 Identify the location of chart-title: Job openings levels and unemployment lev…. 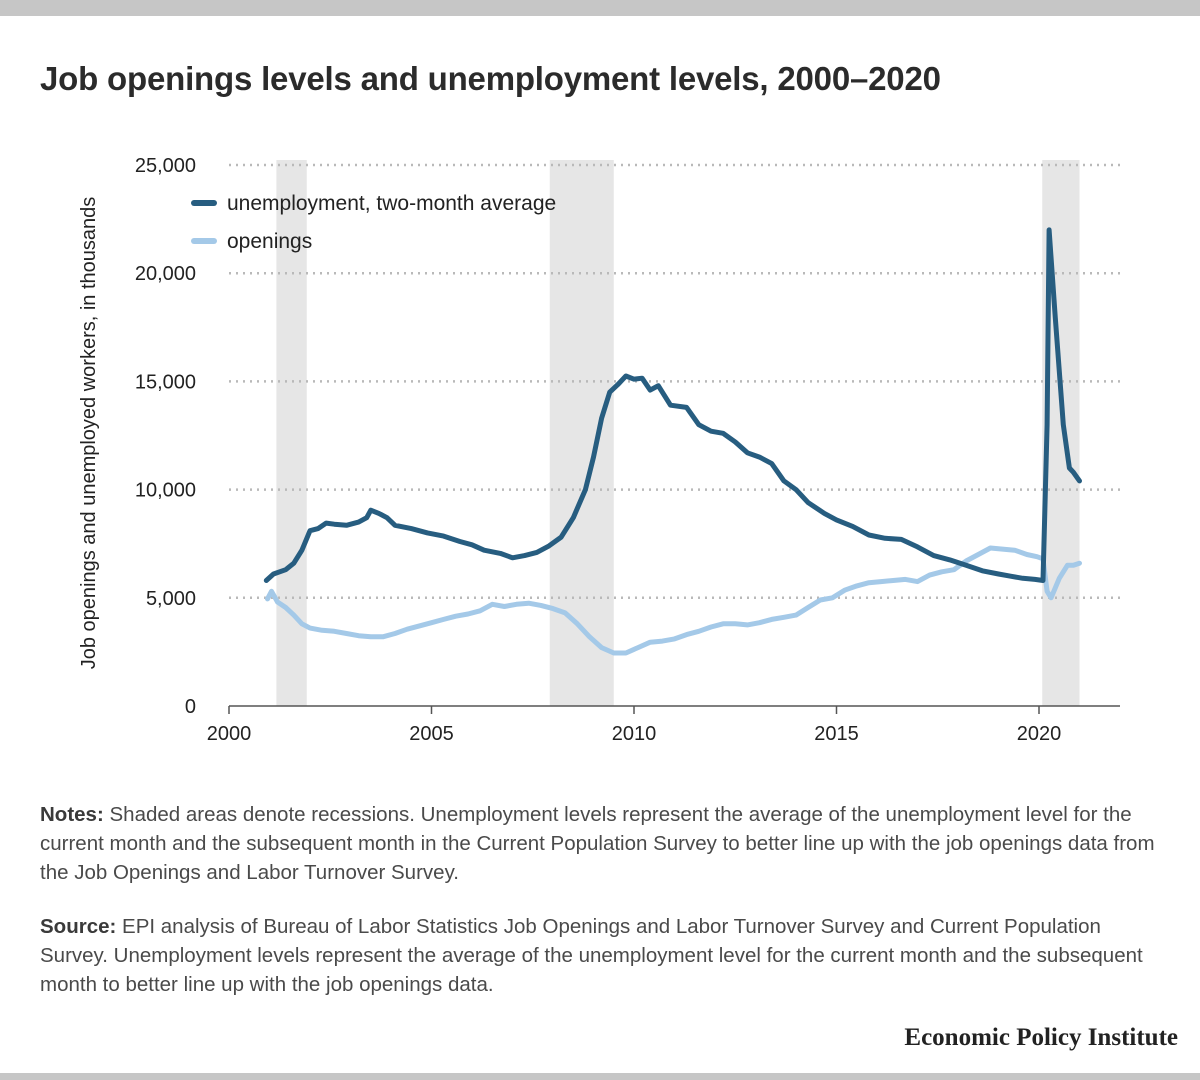
(490, 78).